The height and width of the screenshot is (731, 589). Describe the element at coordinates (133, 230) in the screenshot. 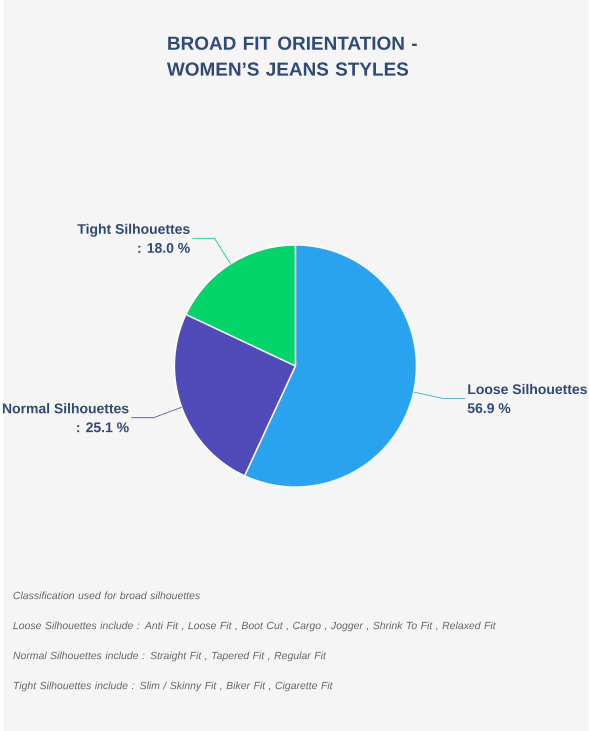

I see `slice-label: Tight Silhouettes` at that location.